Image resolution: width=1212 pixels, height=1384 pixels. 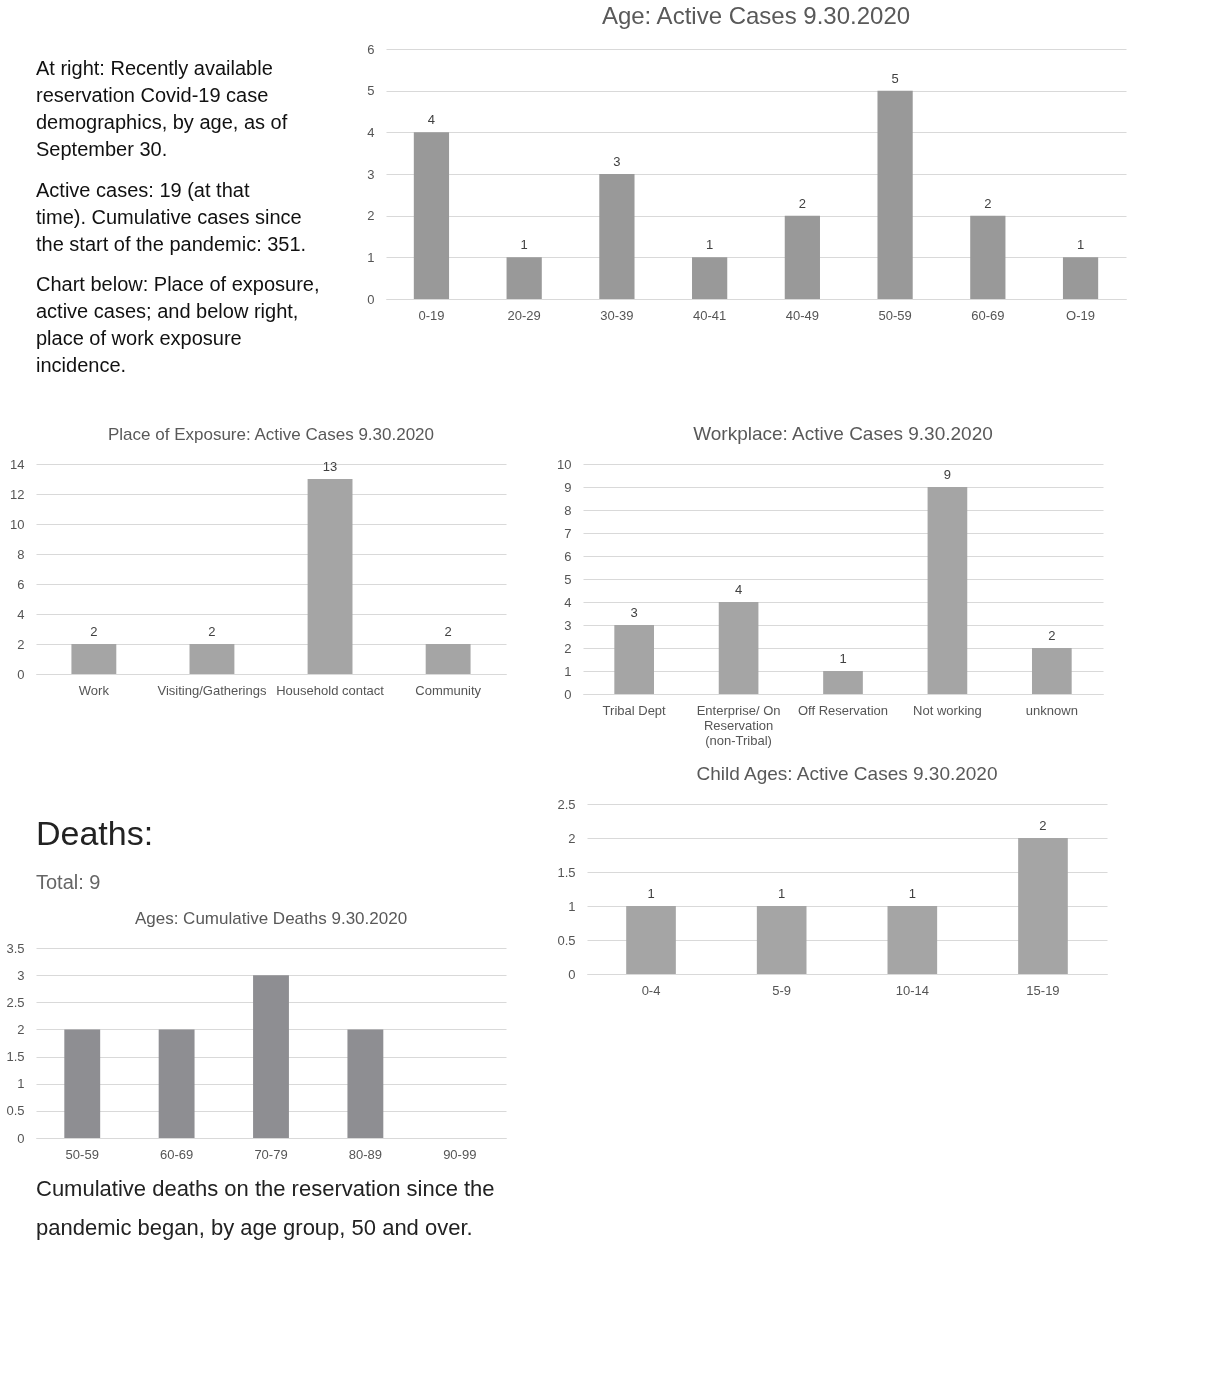 I want to click on x-tick-label: 20-29, so click(x=524, y=315).